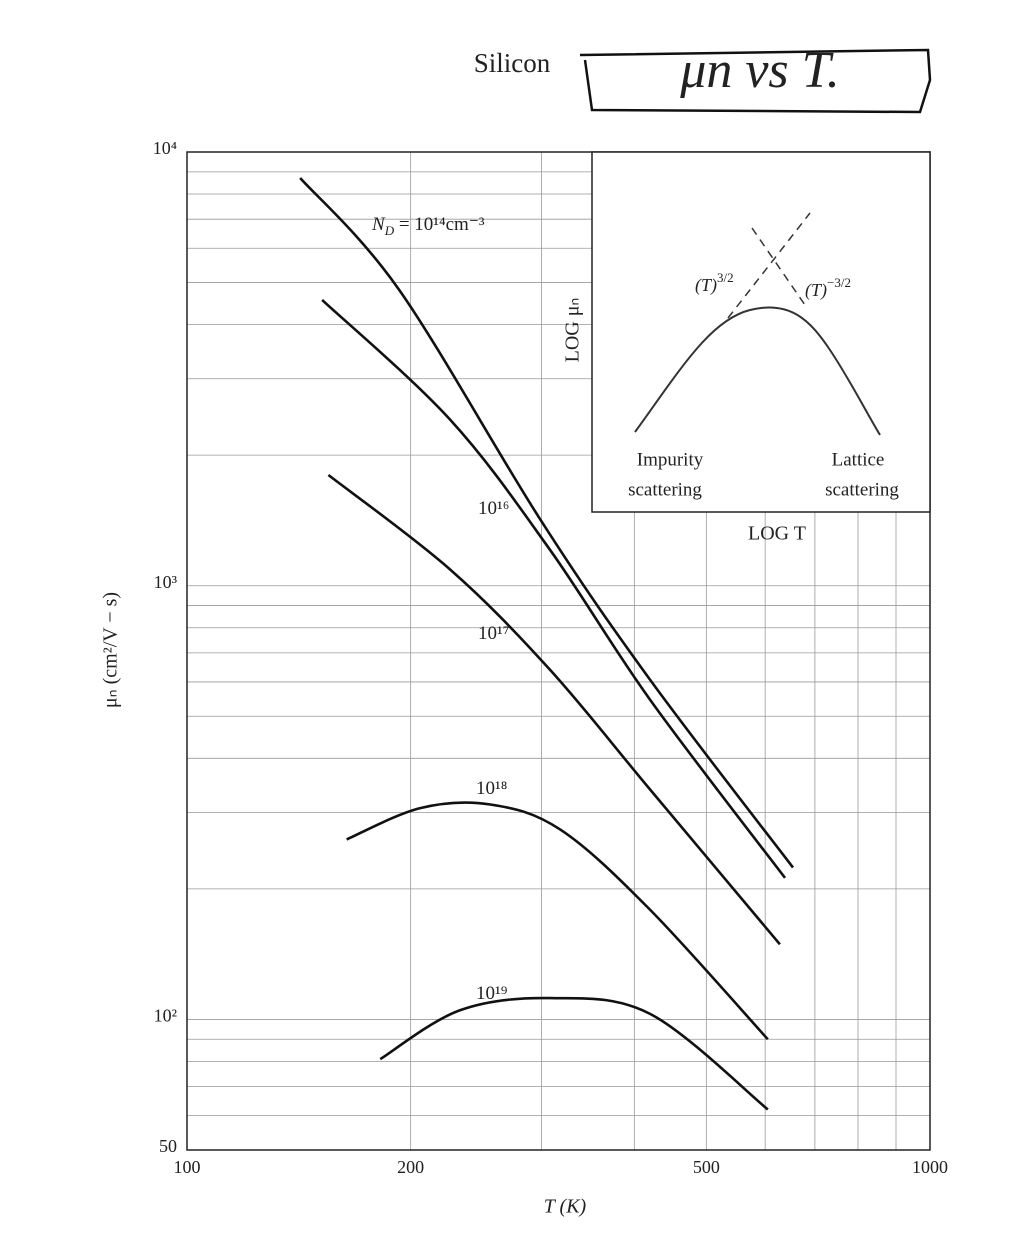  Describe the element at coordinates (573, 330) in the screenshot. I see `inset-y-label: LOG μₙ` at that location.